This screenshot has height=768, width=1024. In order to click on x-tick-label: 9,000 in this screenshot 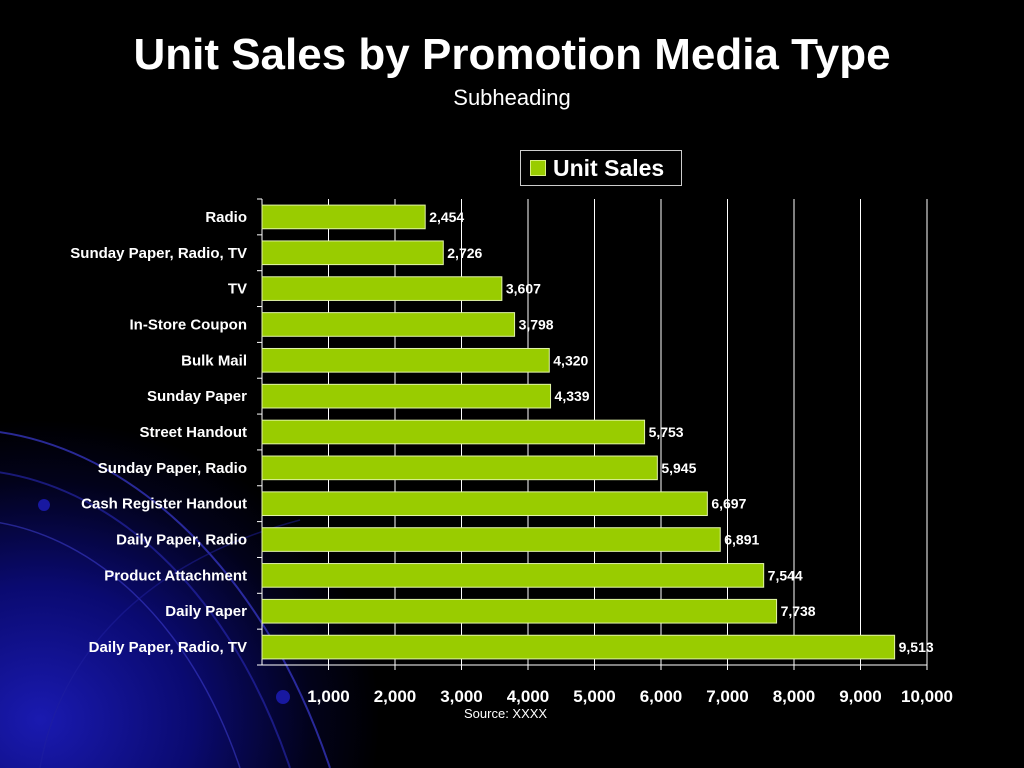, I will do `click(860, 696)`.